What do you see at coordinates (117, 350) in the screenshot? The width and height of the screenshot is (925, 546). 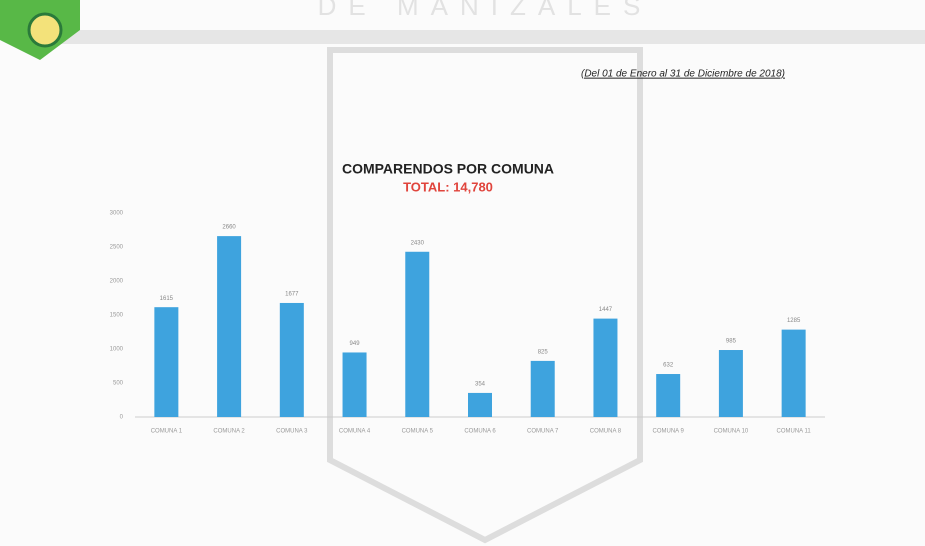 I see `y-tick-label: 1000` at bounding box center [117, 350].